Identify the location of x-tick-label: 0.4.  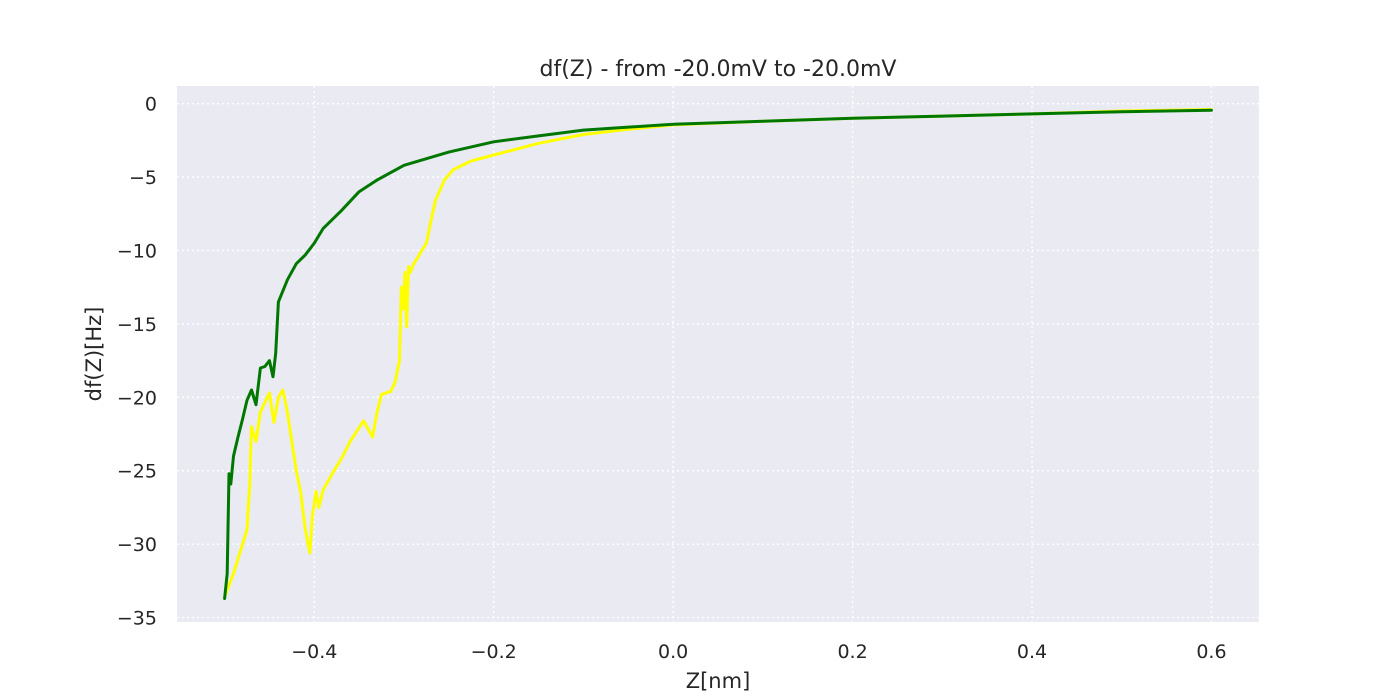
(1032, 652).